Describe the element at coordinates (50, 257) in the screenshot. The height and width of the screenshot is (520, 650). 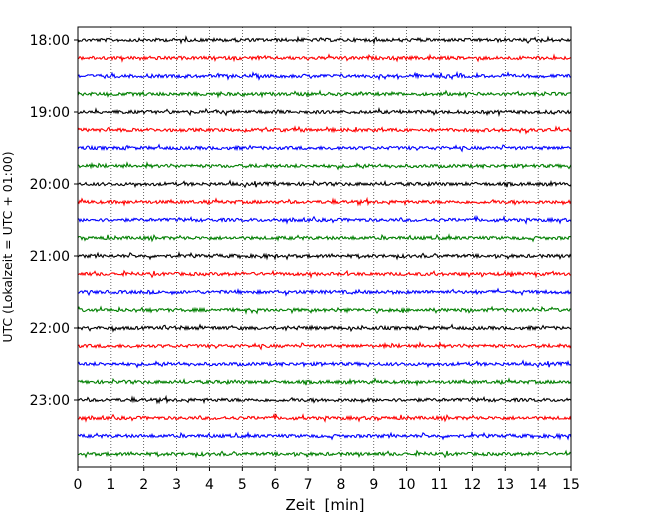
I see `y-tick-label: 21:00` at that location.